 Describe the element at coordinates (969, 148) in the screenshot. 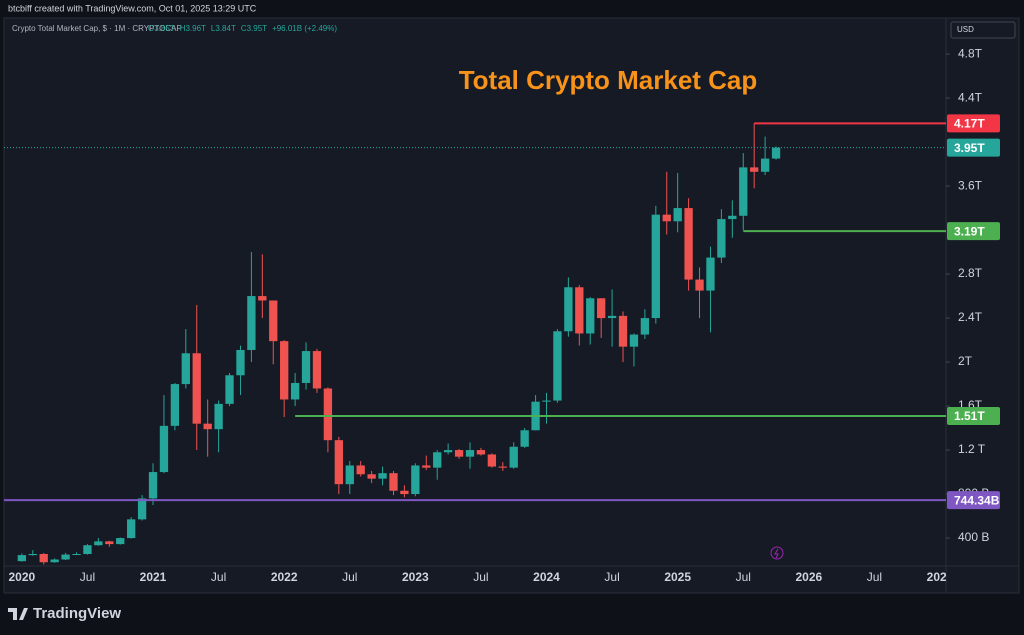

I see `price-label: 3.95T` at that location.